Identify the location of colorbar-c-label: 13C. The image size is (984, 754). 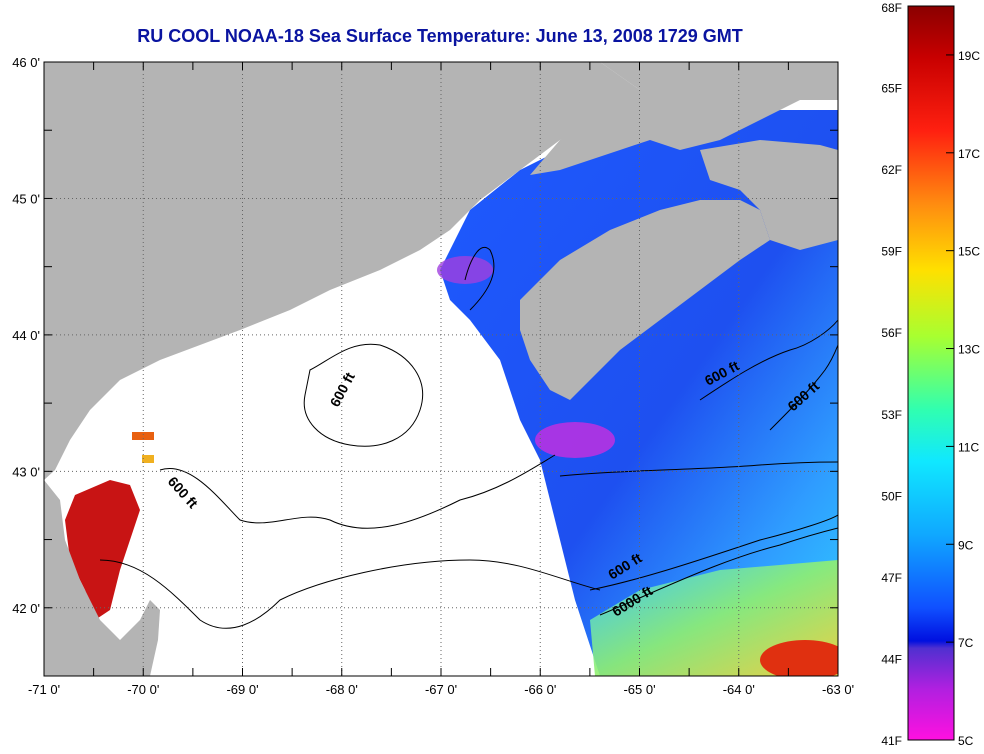
(969, 350).